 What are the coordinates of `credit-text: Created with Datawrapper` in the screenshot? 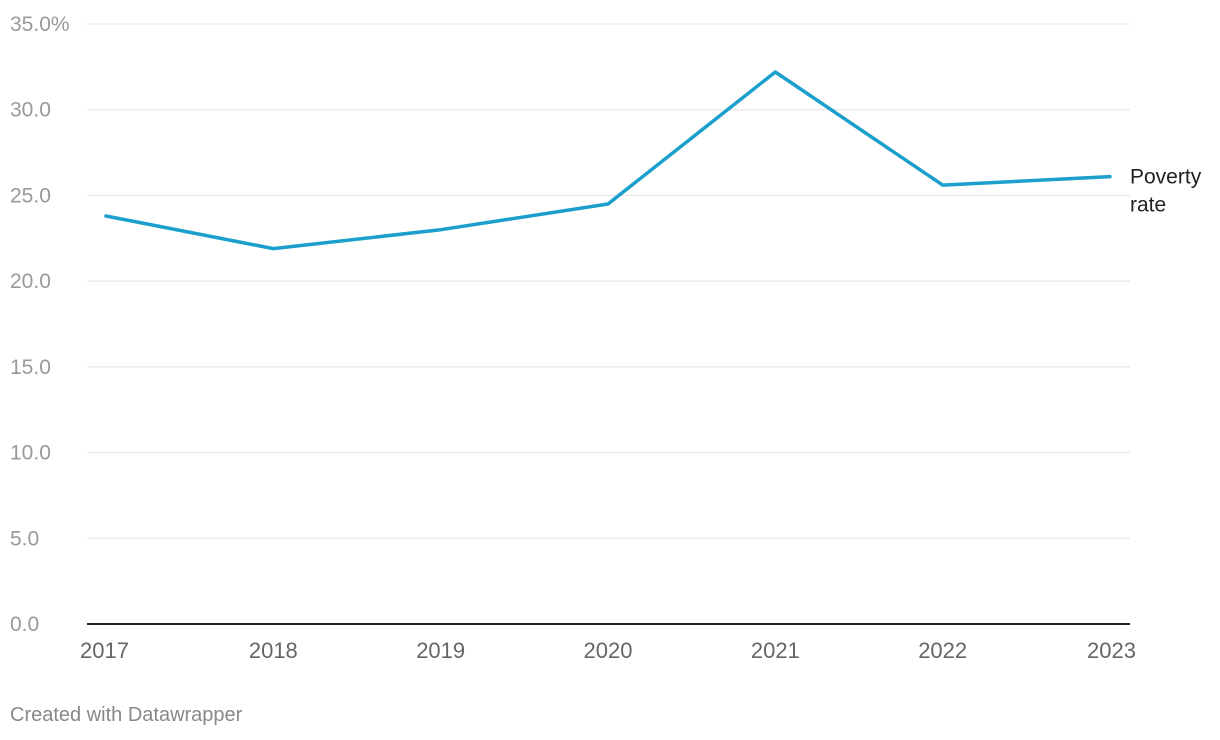 It's located at (126, 715).